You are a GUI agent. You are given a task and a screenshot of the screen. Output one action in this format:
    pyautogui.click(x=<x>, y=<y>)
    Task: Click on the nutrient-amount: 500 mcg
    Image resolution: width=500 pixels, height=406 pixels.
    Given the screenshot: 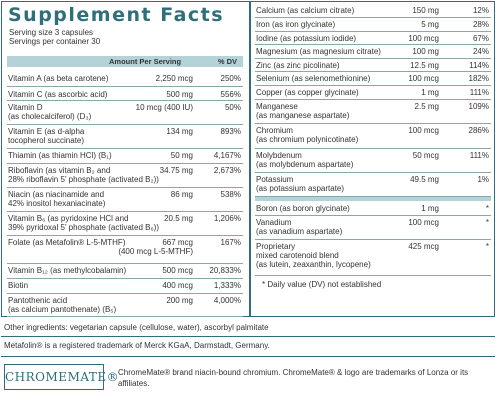 What is the action you would take?
    pyautogui.click(x=177, y=270)
    